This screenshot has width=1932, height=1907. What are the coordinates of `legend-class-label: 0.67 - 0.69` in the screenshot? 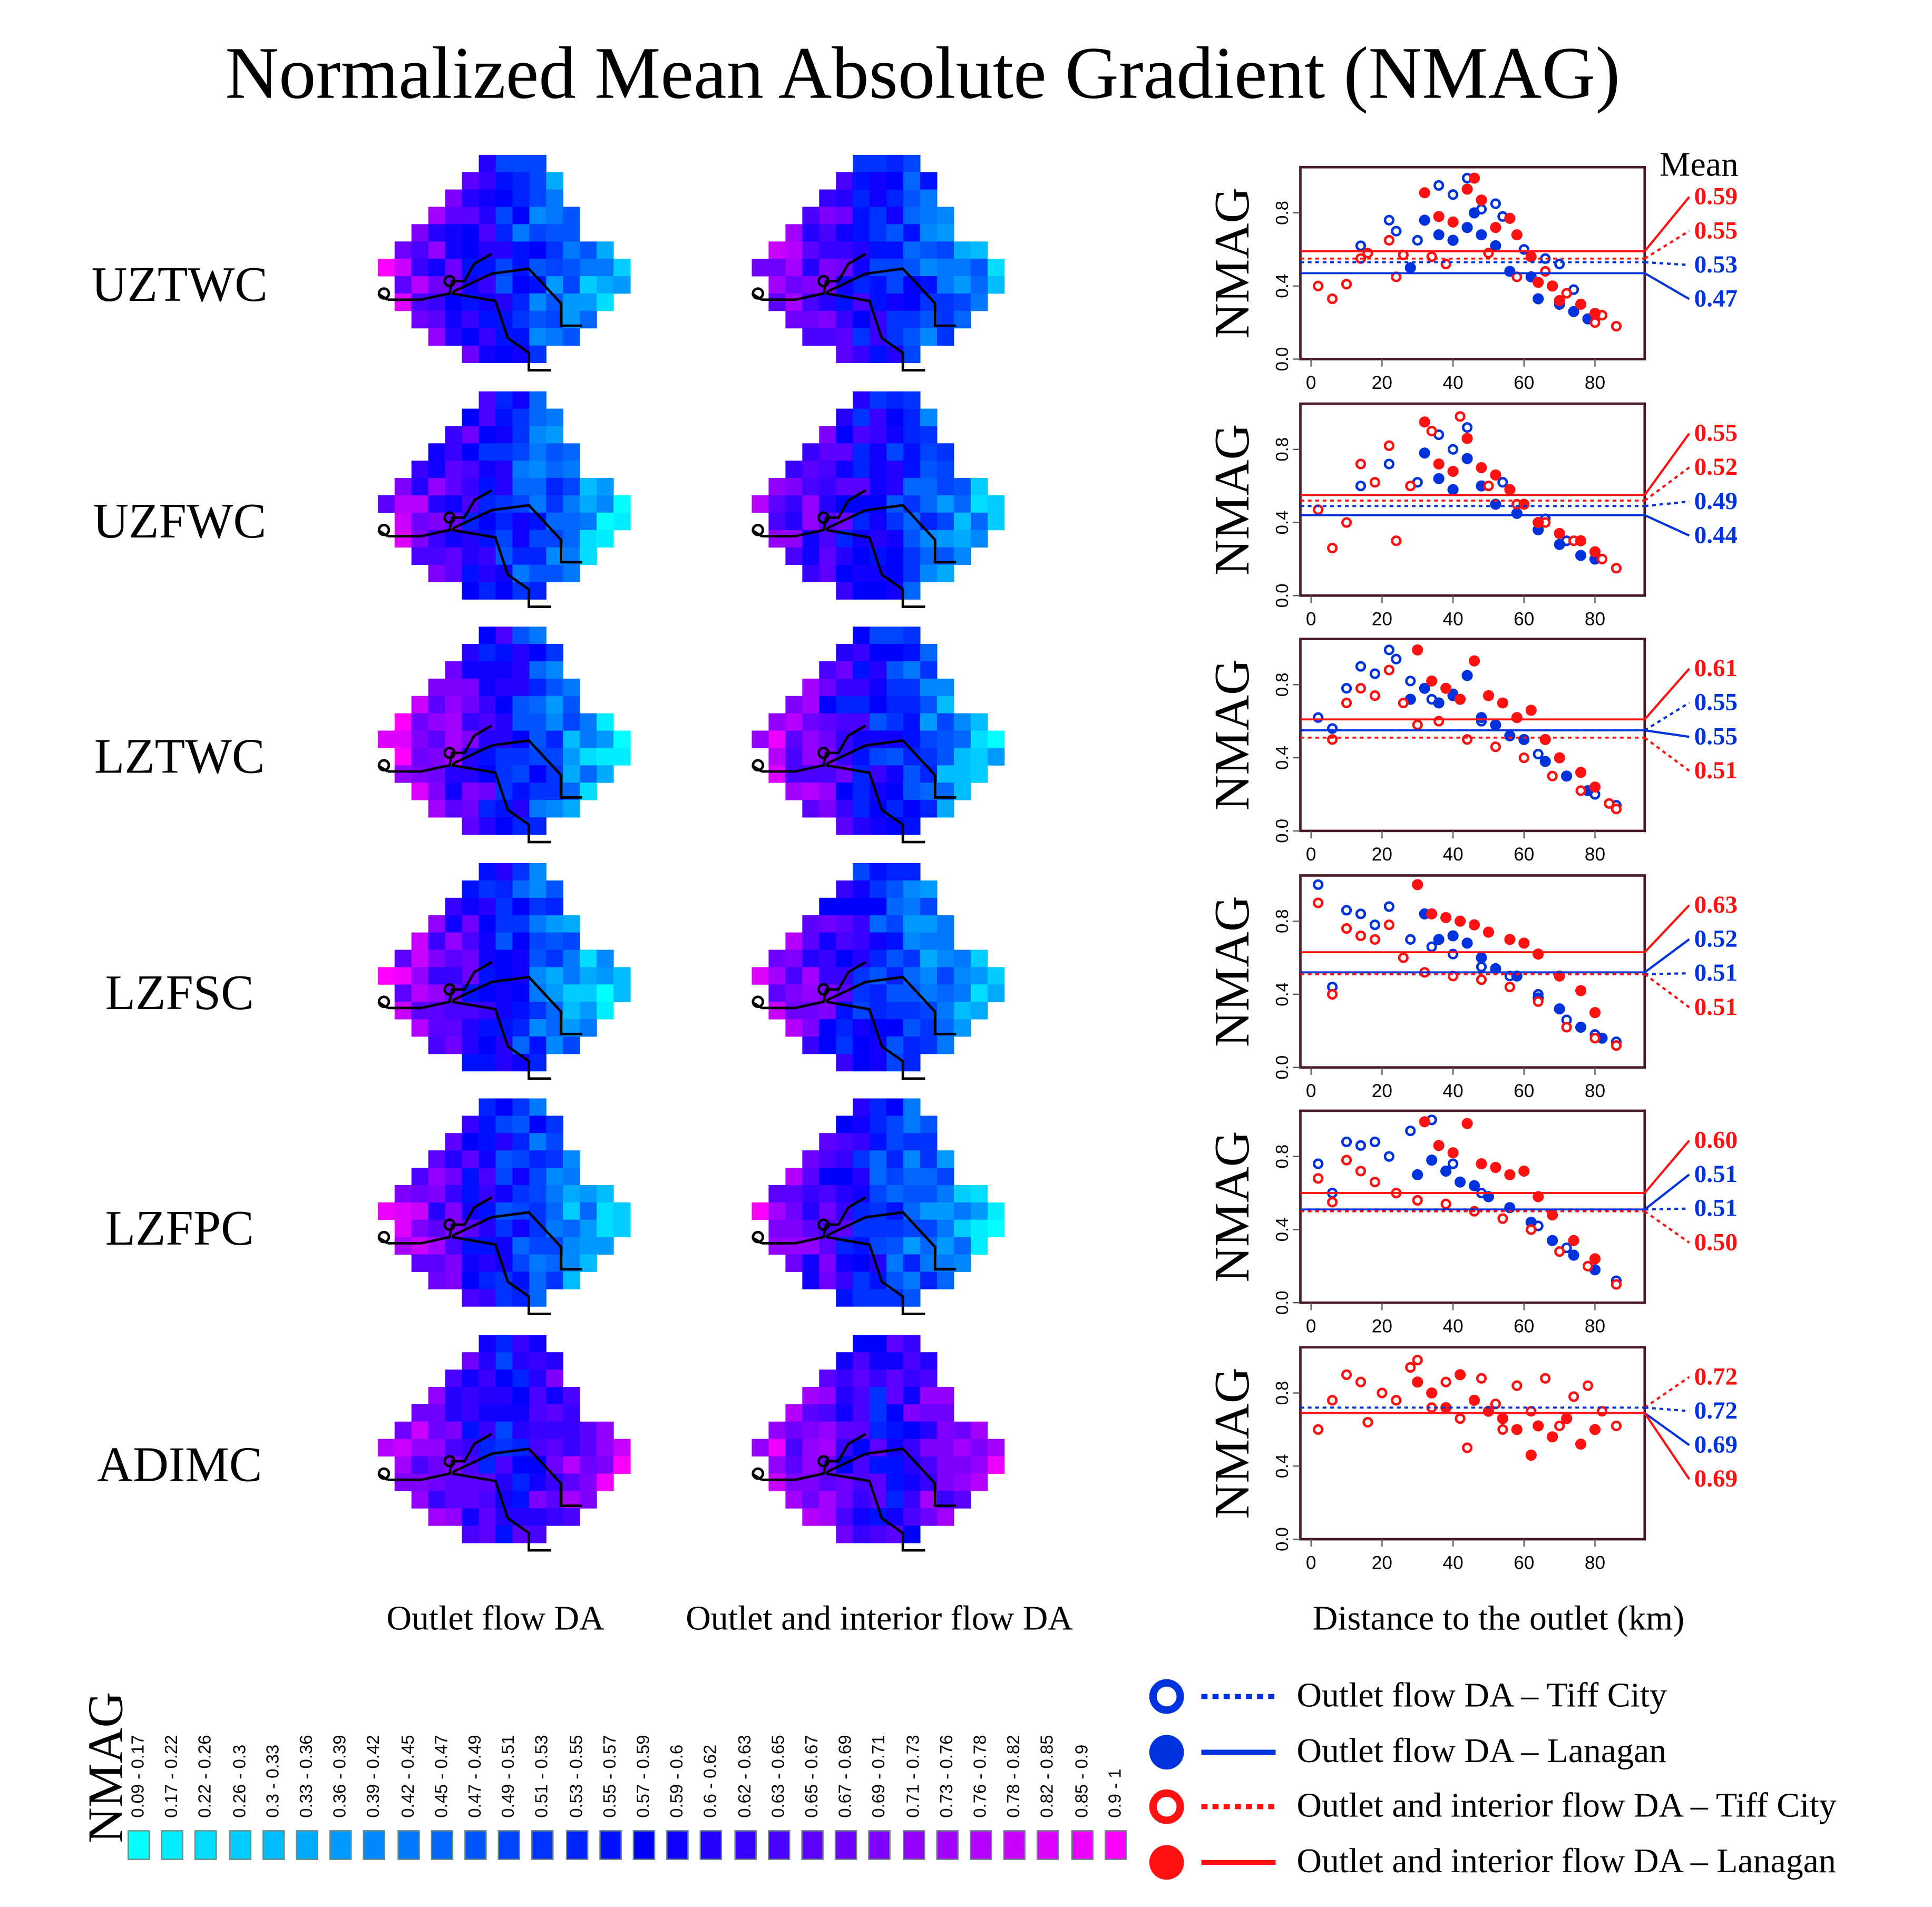 It's located at (845, 1776).